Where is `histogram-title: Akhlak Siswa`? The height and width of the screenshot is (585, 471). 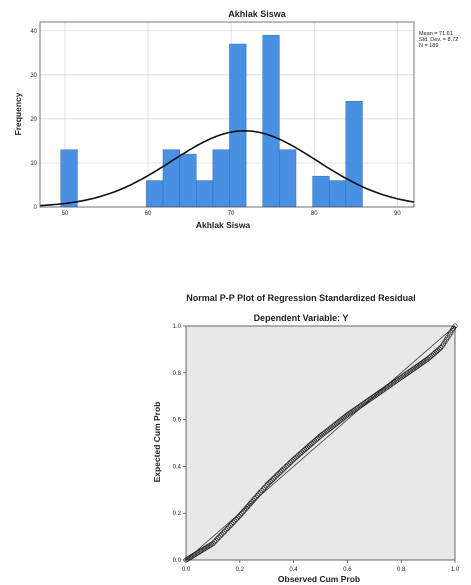 histogram-title: Akhlak Siswa is located at coordinates (257, 14).